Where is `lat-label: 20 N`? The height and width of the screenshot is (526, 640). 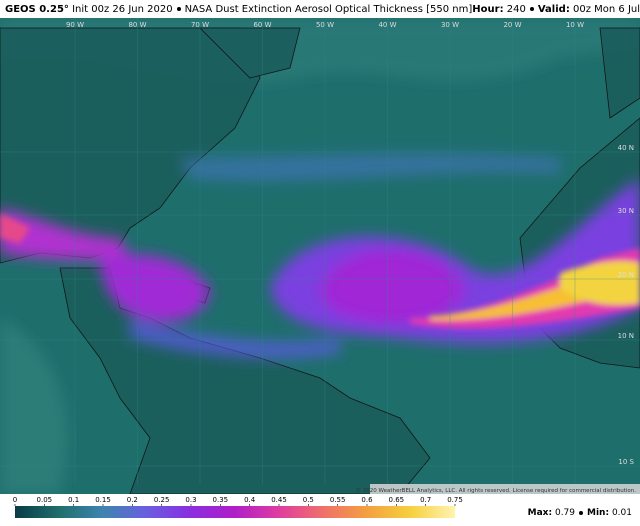 lat-label: 20 N is located at coordinates (626, 275).